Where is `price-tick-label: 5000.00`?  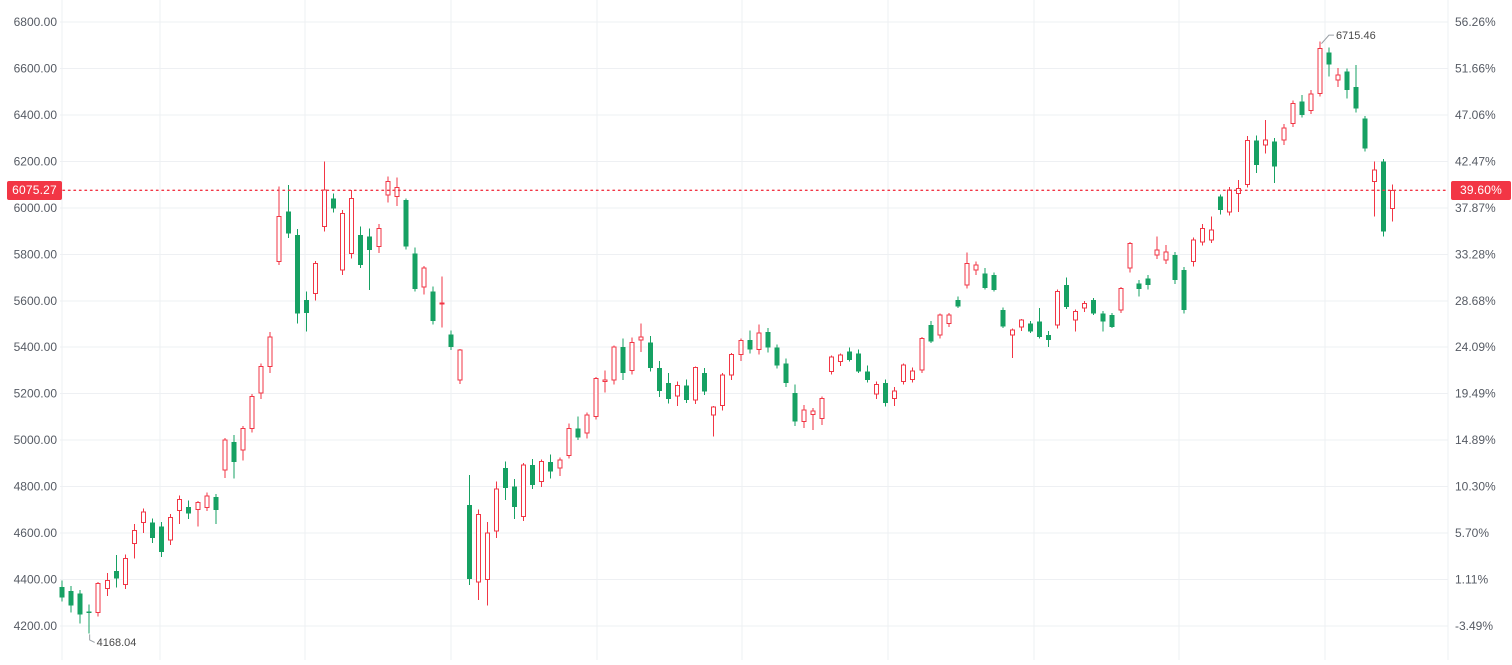 price-tick-label: 5000.00 is located at coordinates (36, 440).